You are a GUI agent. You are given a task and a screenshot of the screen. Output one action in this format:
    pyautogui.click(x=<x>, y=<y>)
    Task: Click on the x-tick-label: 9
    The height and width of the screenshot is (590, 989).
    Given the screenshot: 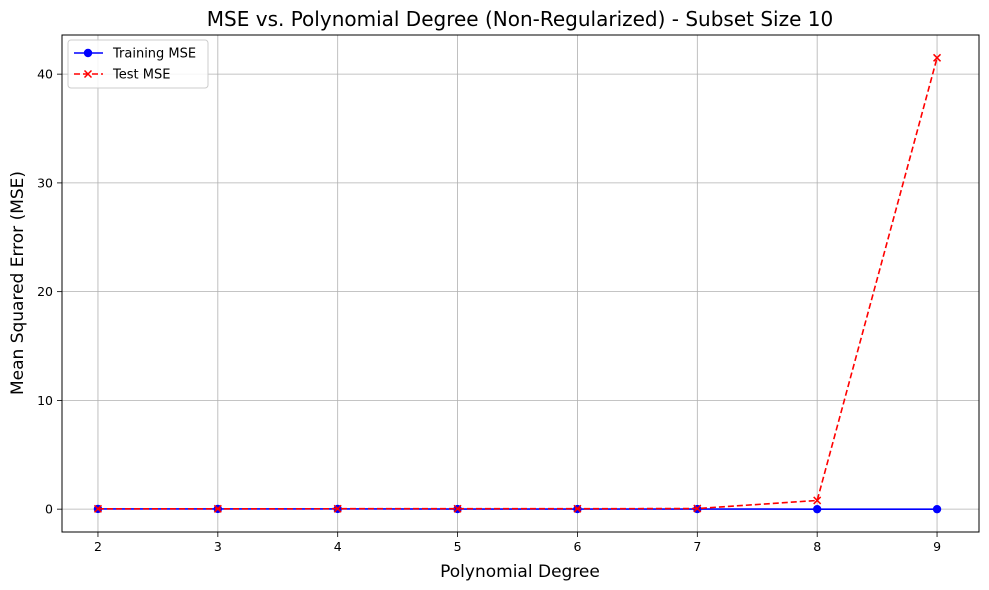 What is the action you would take?
    pyautogui.click(x=937, y=546)
    